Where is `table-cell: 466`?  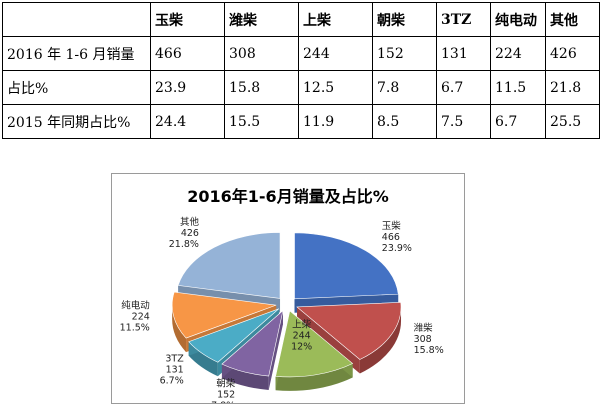 table-cell: 466 is located at coordinates (187, 53).